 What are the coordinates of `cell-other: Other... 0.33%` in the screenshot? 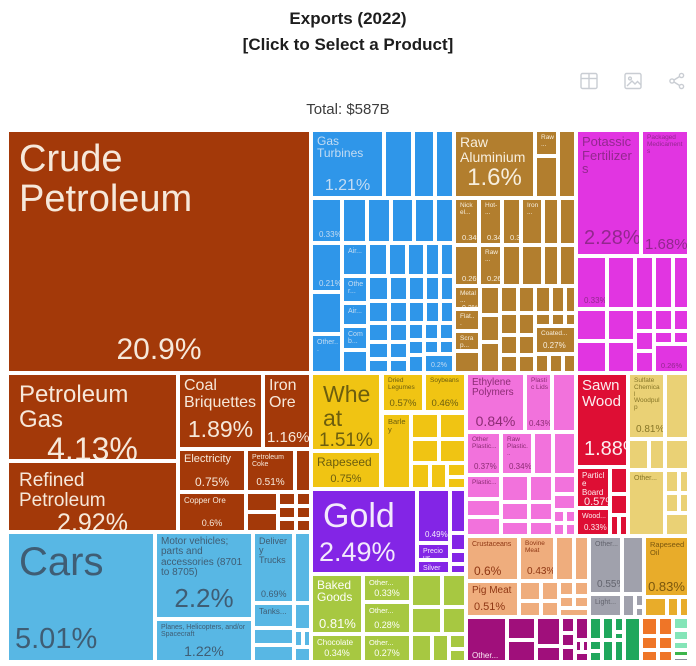 It's located at (387, 588).